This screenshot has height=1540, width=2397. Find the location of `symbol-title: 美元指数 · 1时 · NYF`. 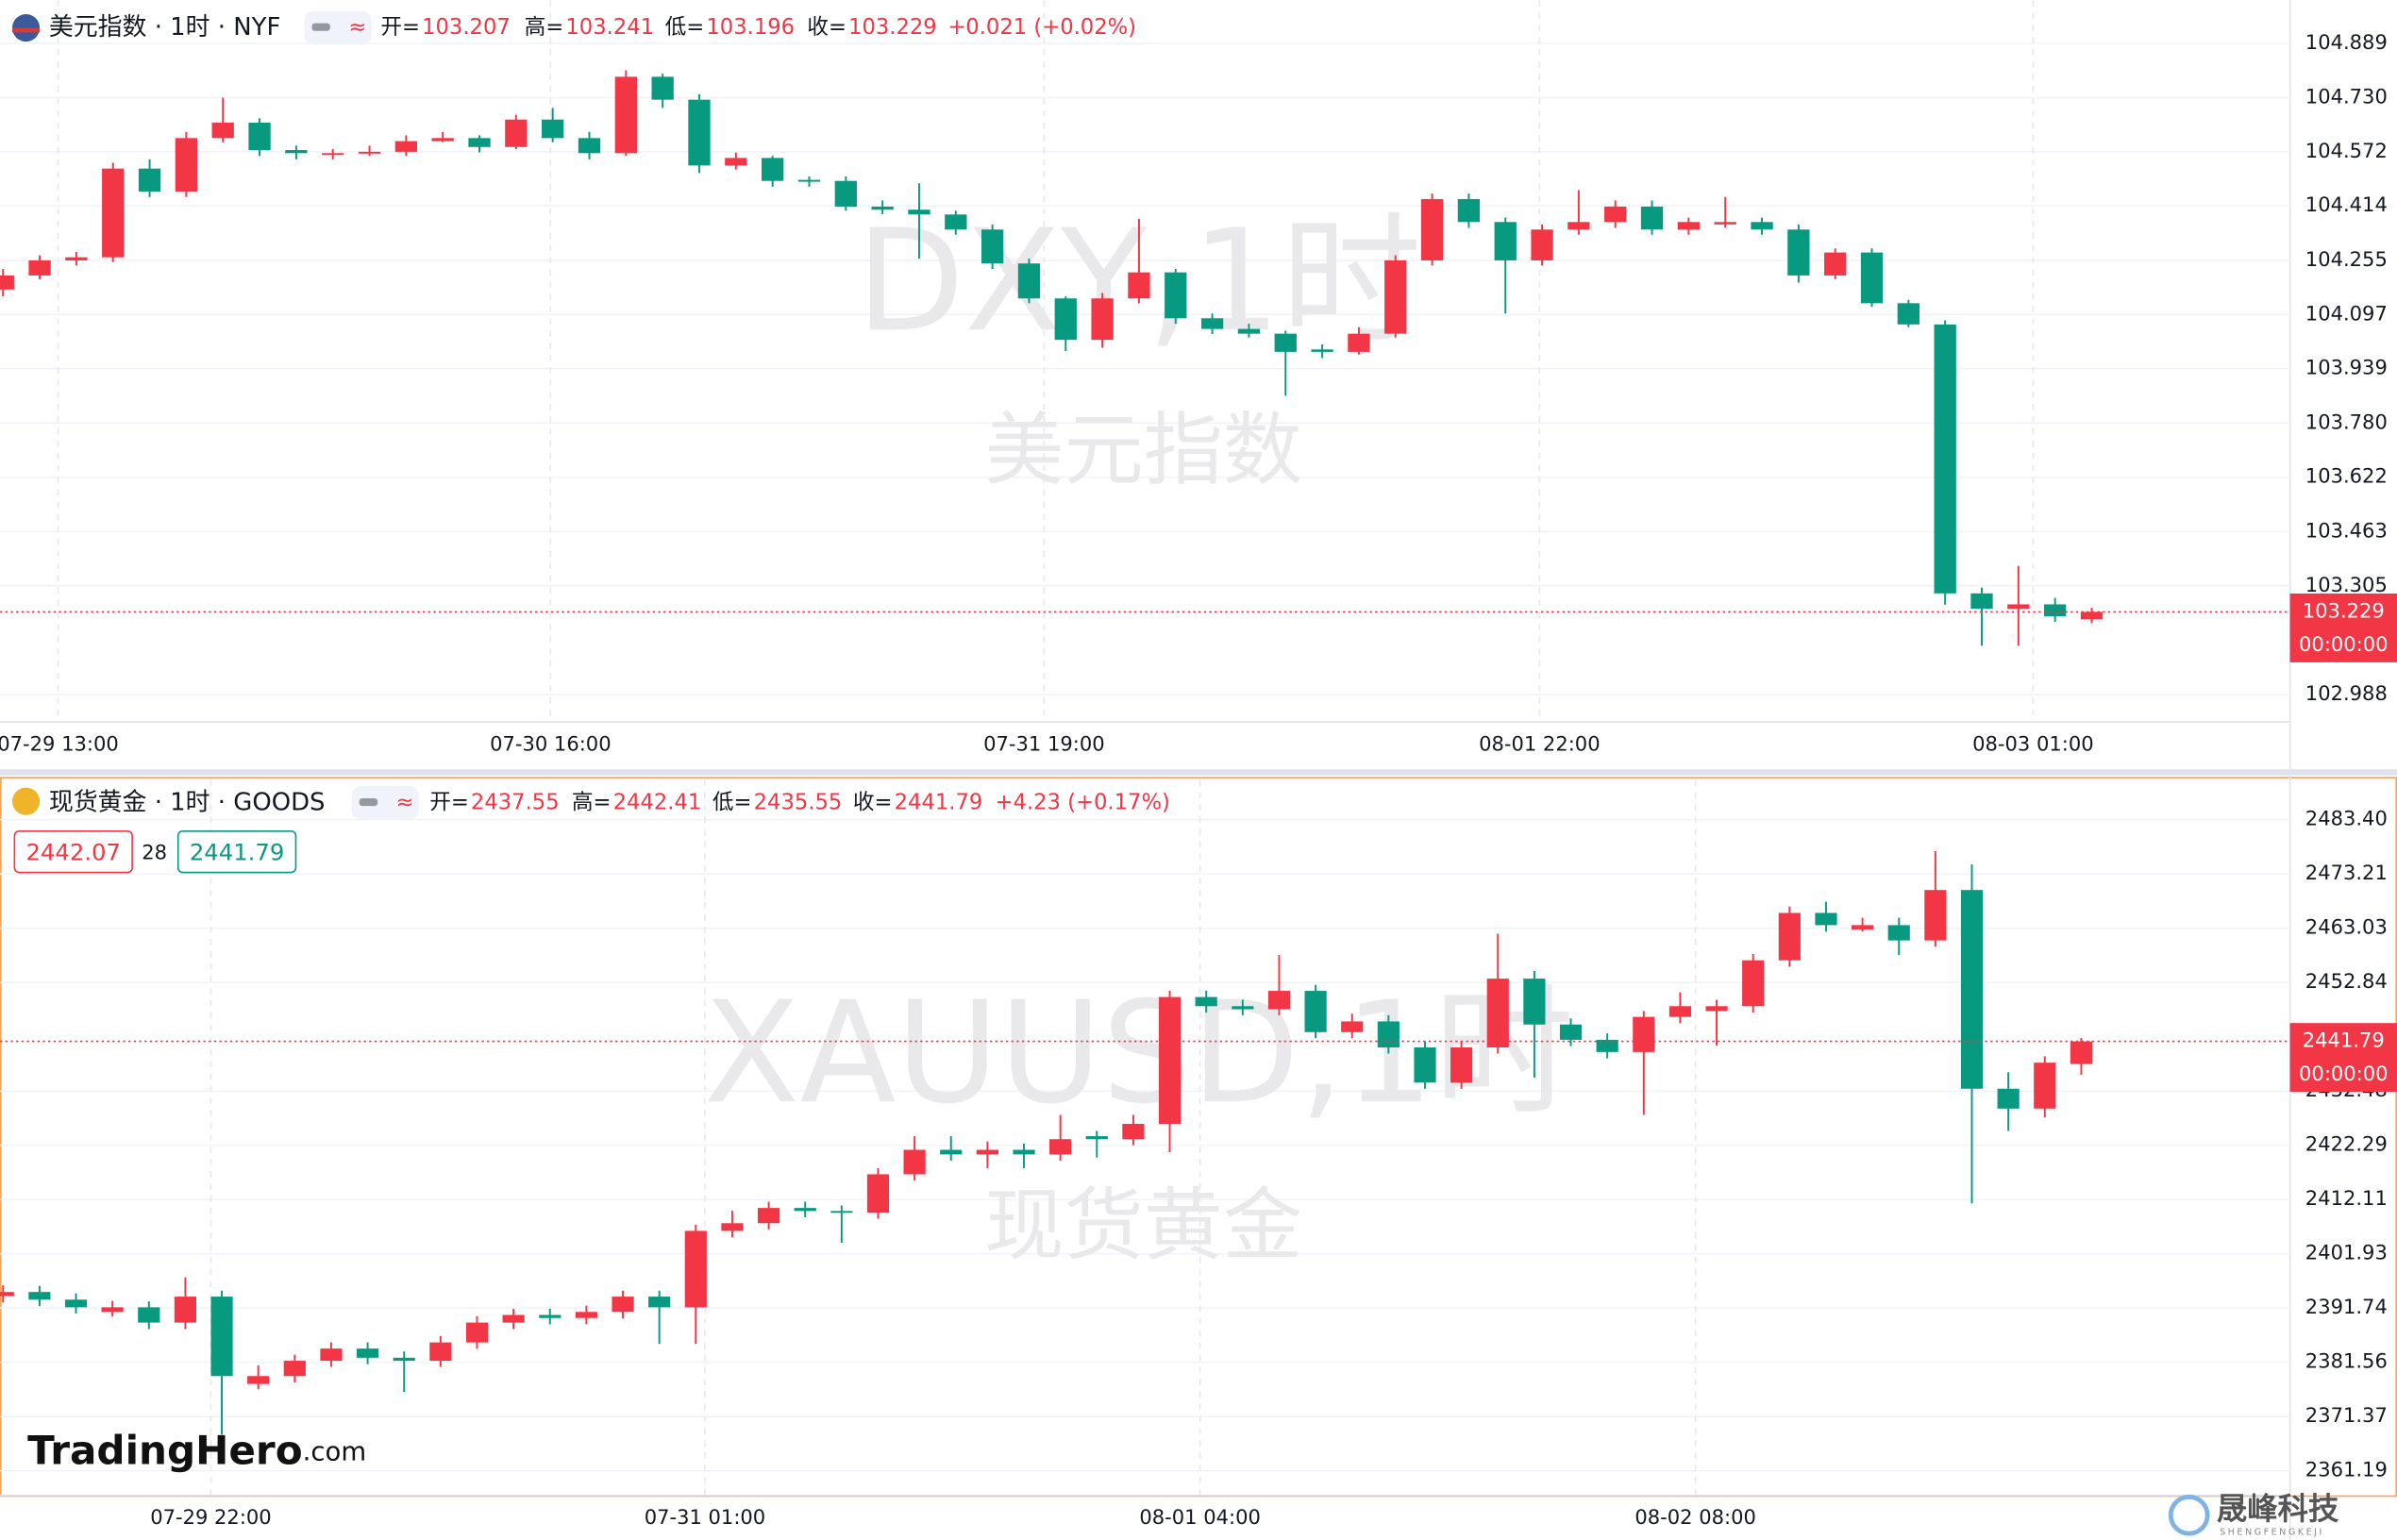

symbol-title: 美元指数 · 1时 · NYF is located at coordinates (165, 27).